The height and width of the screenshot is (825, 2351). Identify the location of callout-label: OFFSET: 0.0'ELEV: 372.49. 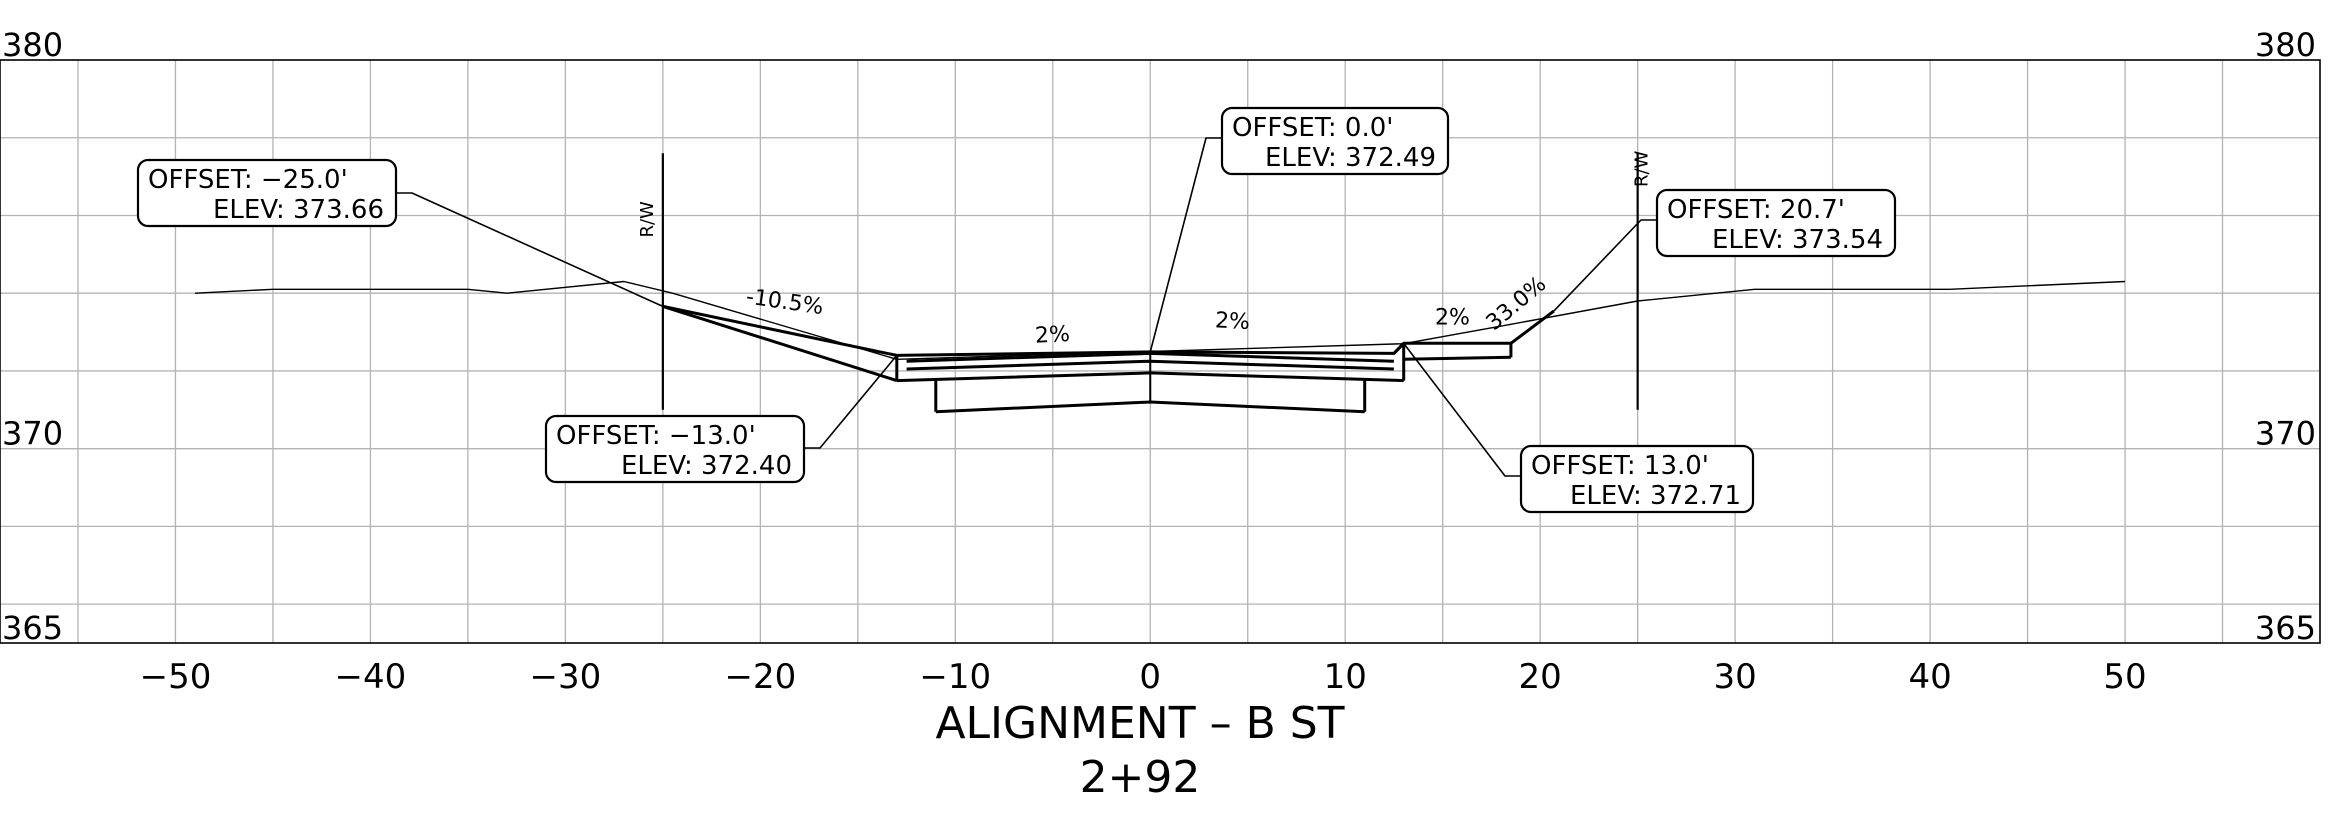
(1299, 229).